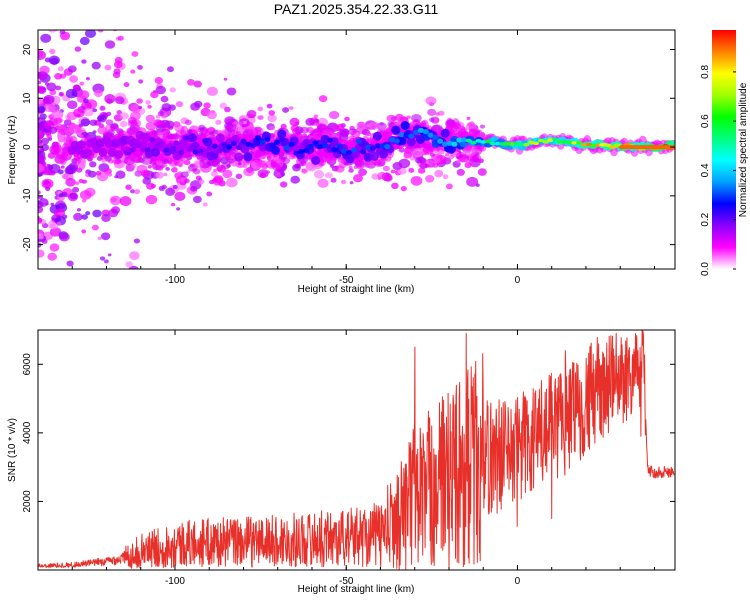 This screenshot has height=600, width=750. I want to click on snr-x-label: Height of straight line (km), so click(356, 589).